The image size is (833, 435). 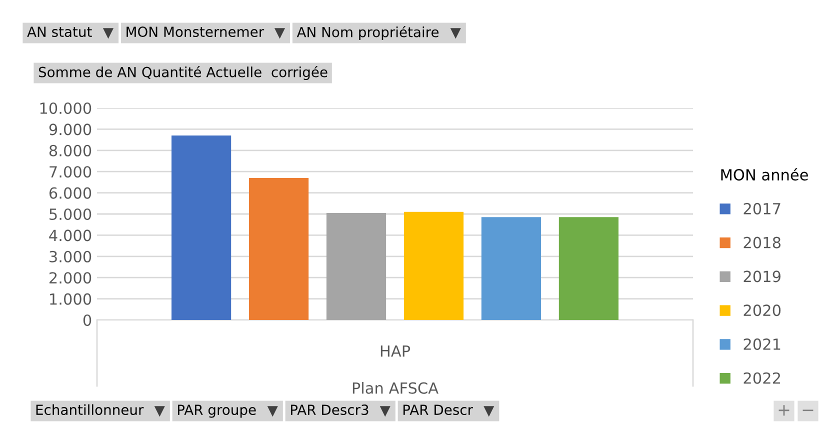 I want to click on y-tick-label: 7.000, so click(x=71, y=172).